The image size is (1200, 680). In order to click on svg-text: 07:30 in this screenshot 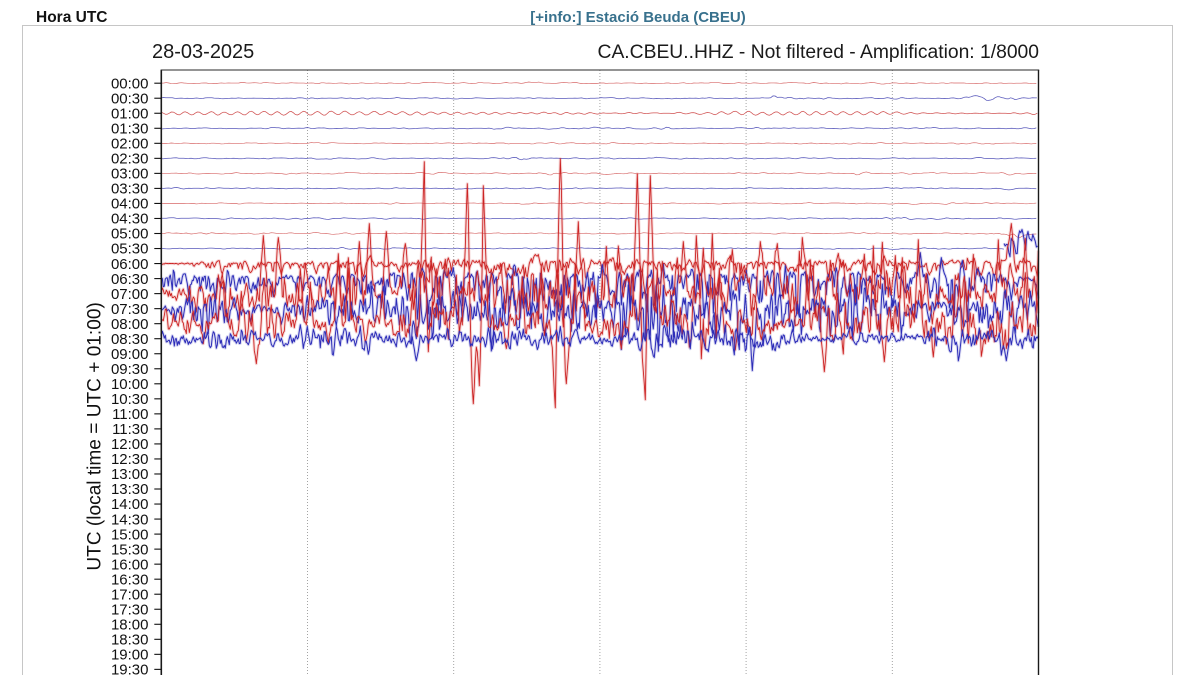, I will do `click(130, 309)`.